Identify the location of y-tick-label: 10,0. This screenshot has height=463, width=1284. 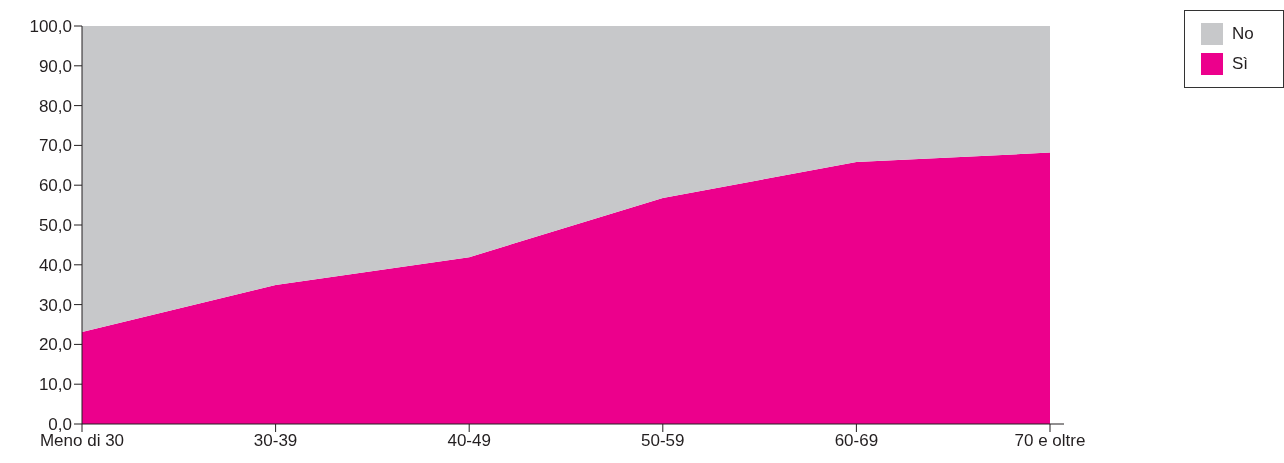
(55, 385).